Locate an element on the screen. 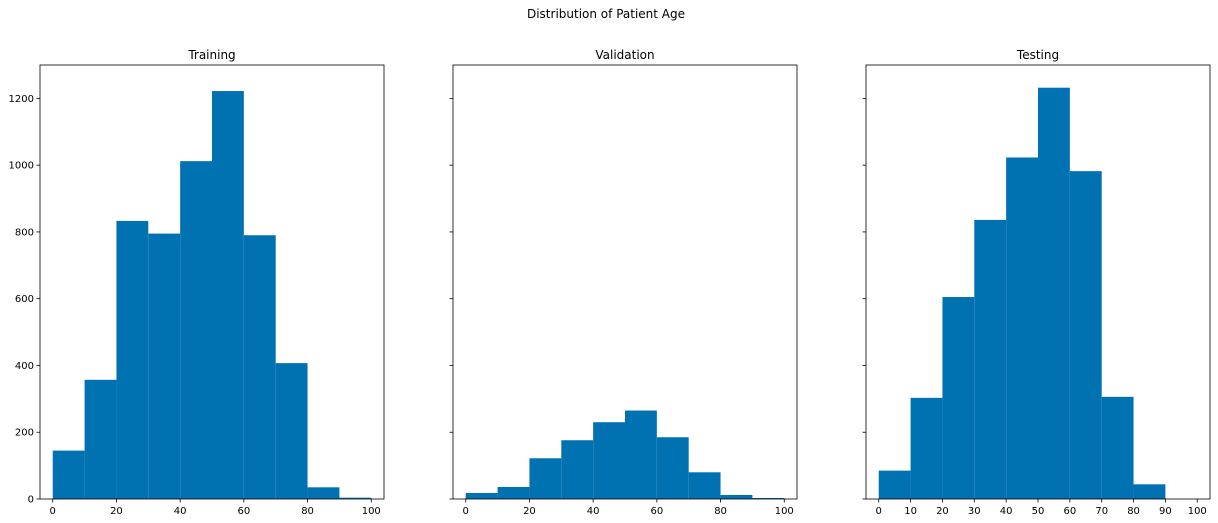 Image resolution: width=1218 pixels, height=523 pixels. training-xtick-label-20: 20 is located at coordinates (116, 511).